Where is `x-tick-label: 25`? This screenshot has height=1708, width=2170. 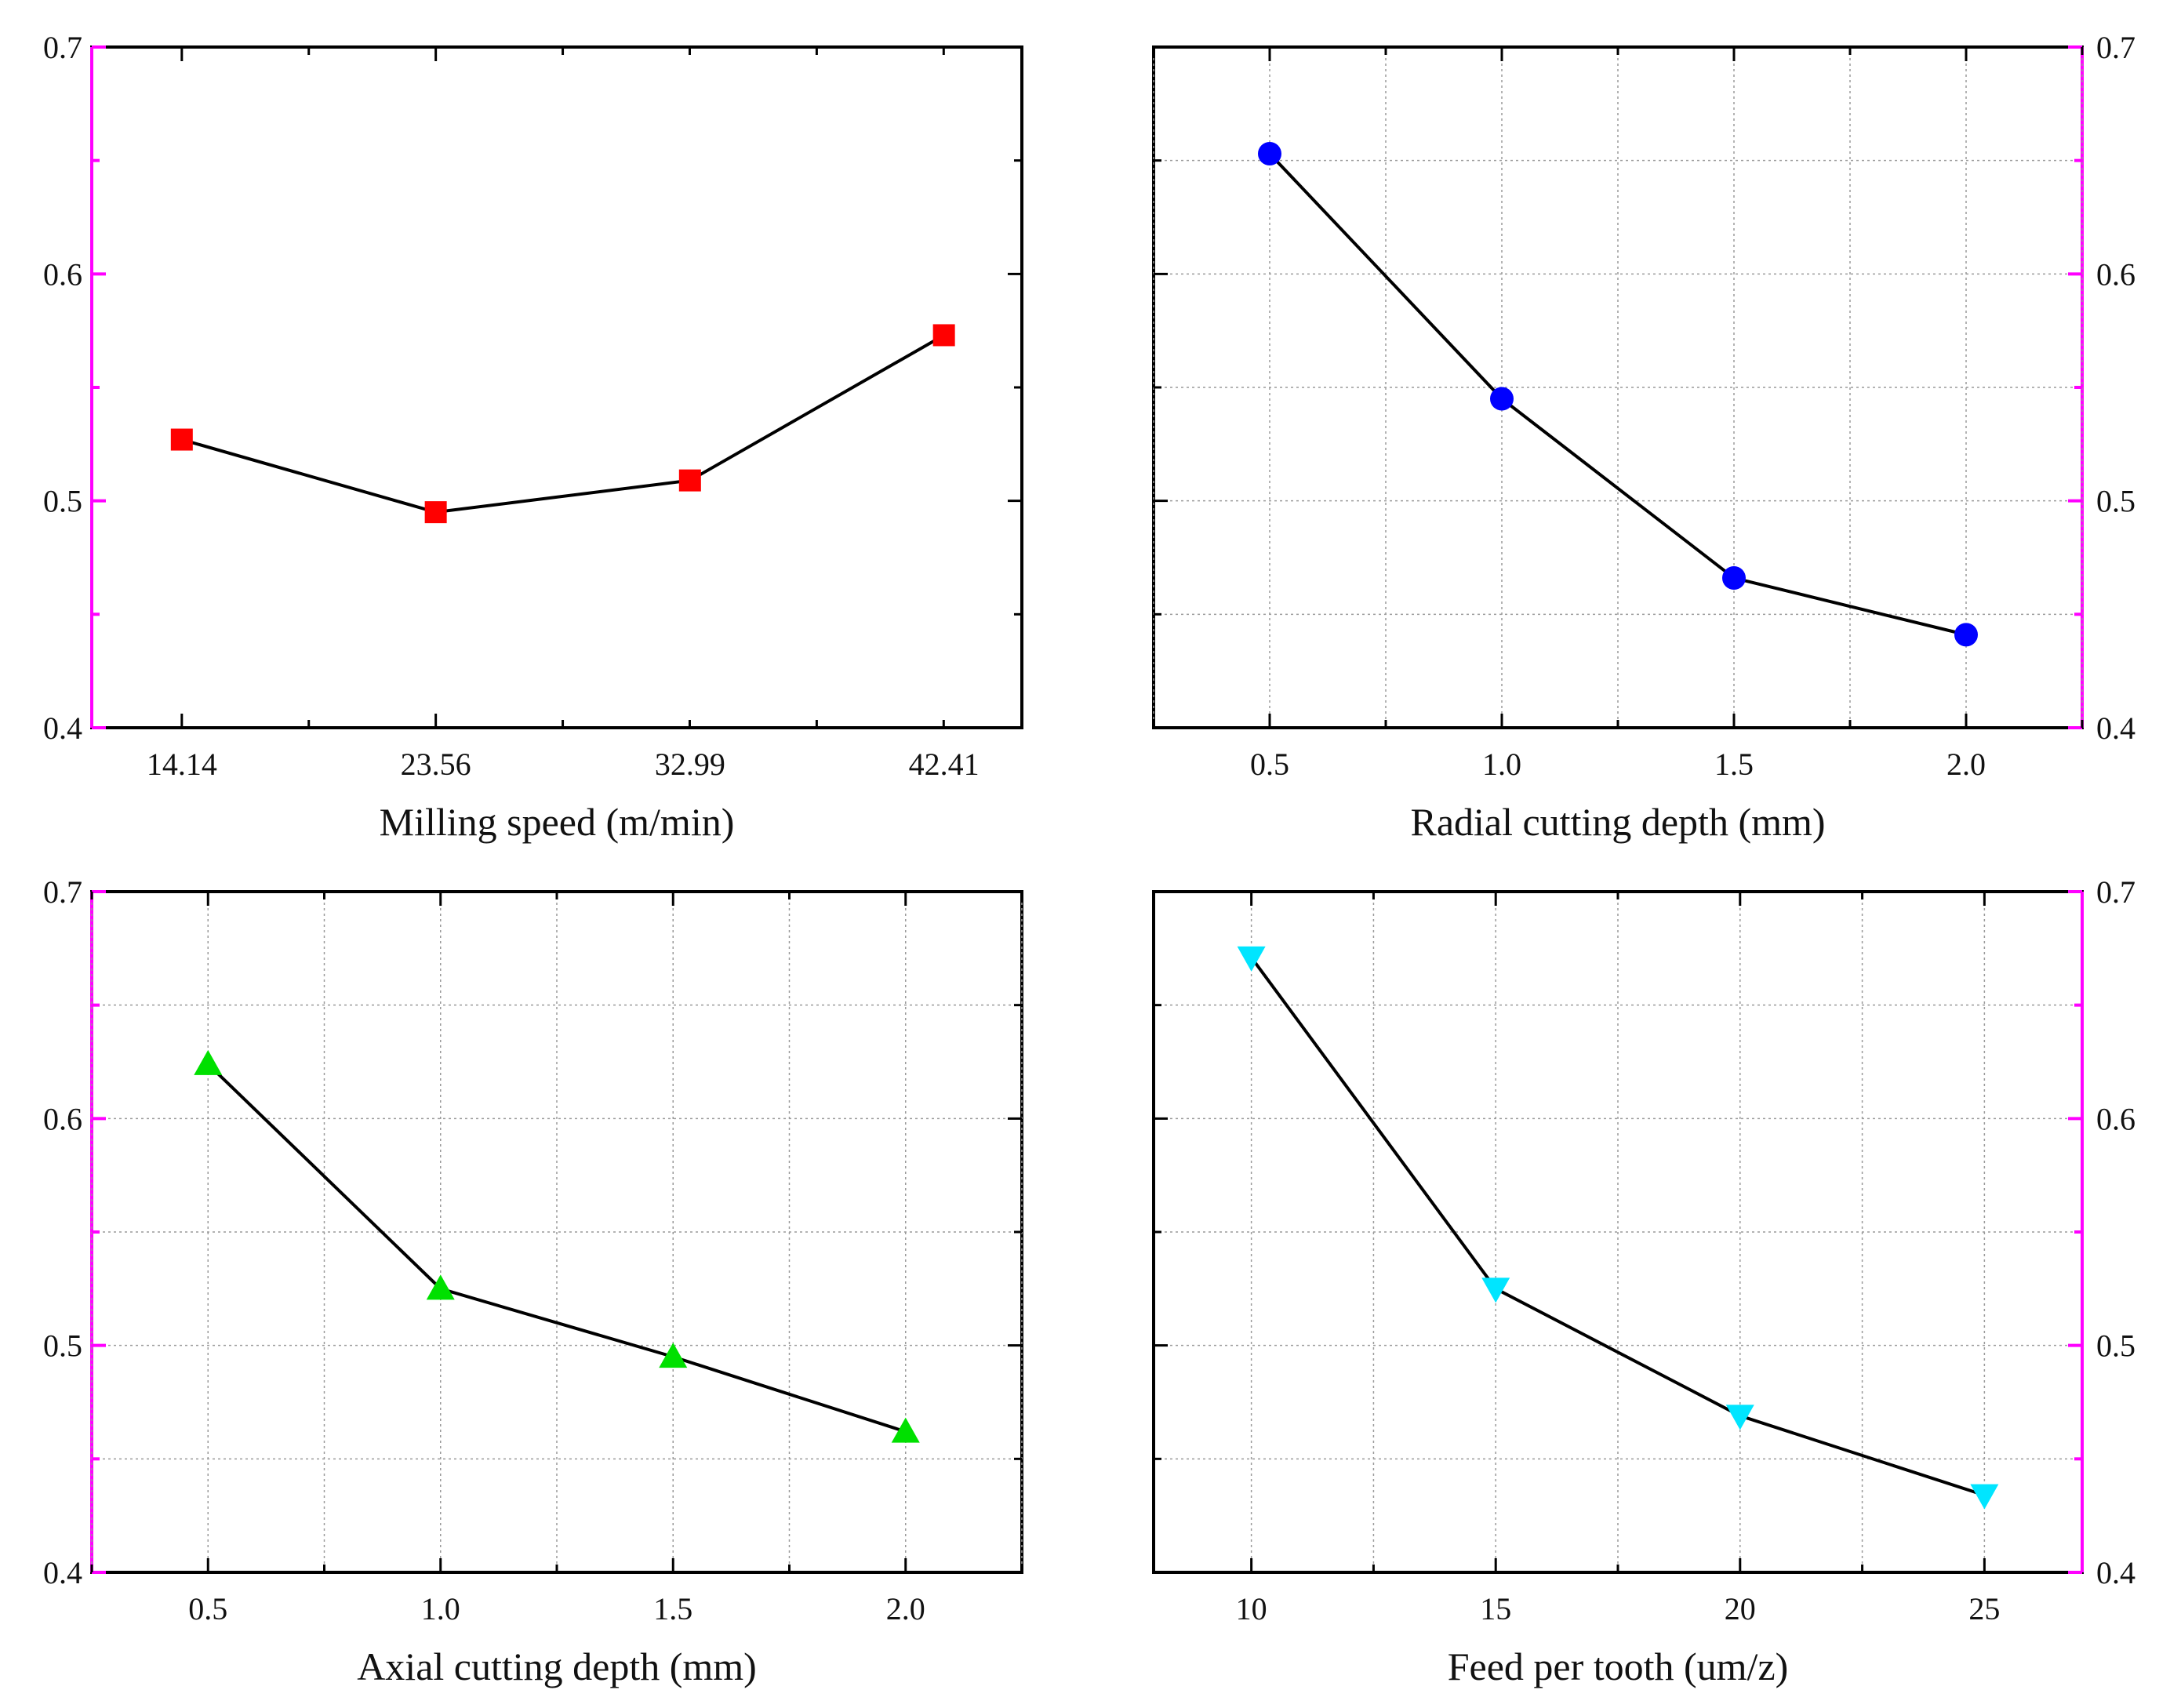 x-tick-label: 25 is located at coordinates (1984, 1608).